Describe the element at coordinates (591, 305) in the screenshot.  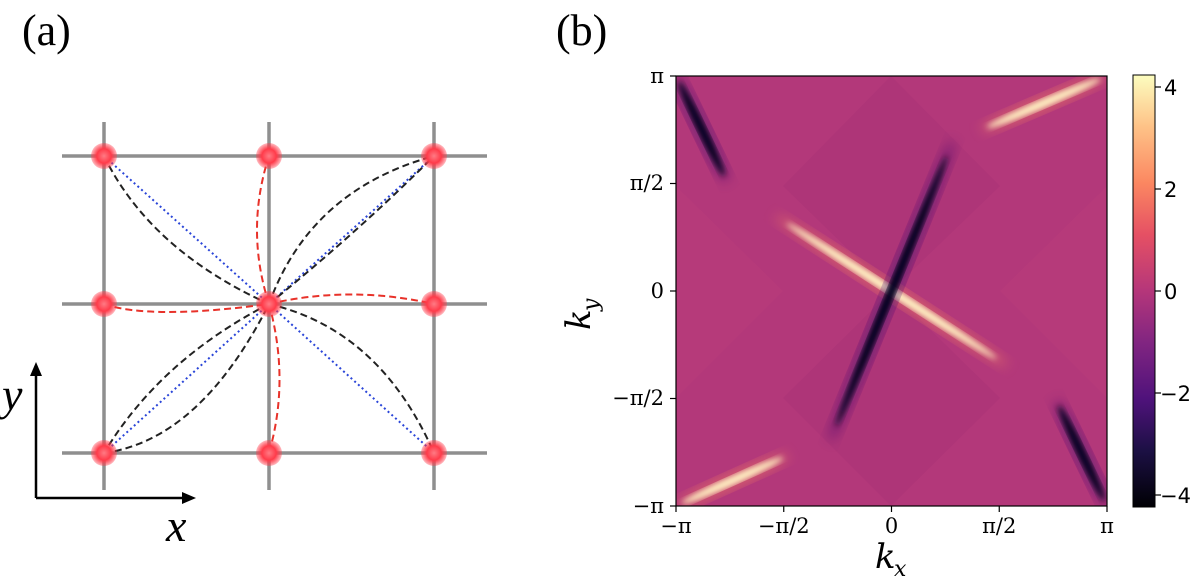
I see `ky-subscript: y` at that location.